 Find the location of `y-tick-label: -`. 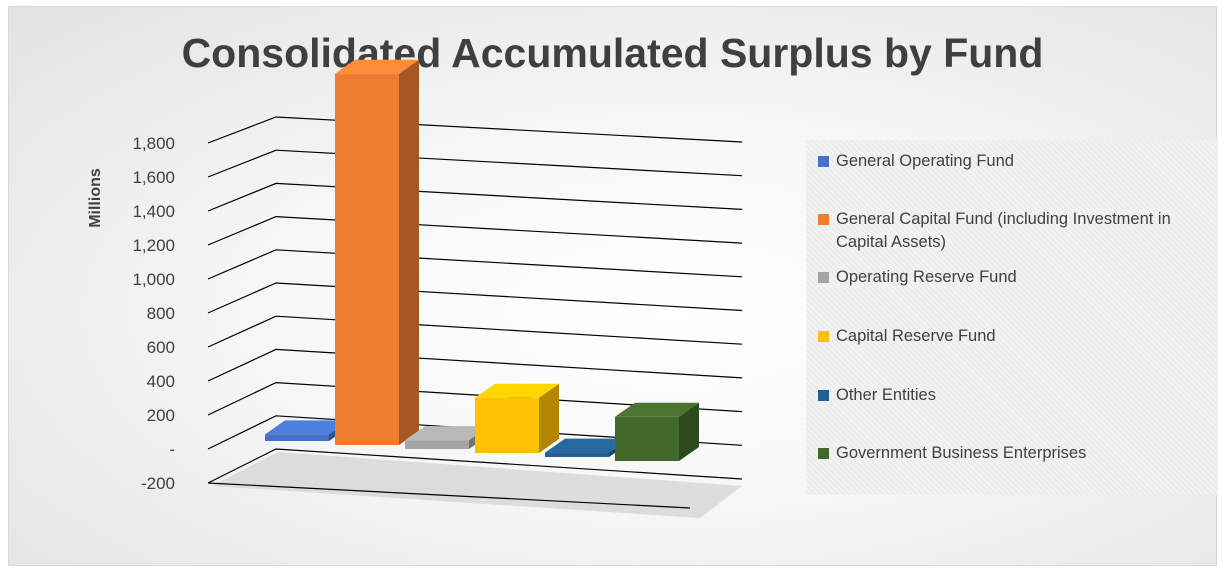

y-tick-label: - is located at coordinates (172, 449).